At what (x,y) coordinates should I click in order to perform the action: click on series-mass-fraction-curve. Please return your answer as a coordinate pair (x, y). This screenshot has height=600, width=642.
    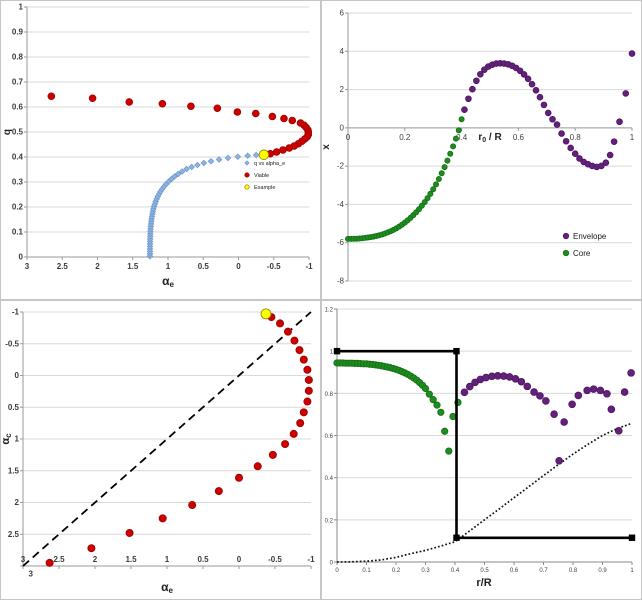
    Looking at the image, I should click on (484, 492).